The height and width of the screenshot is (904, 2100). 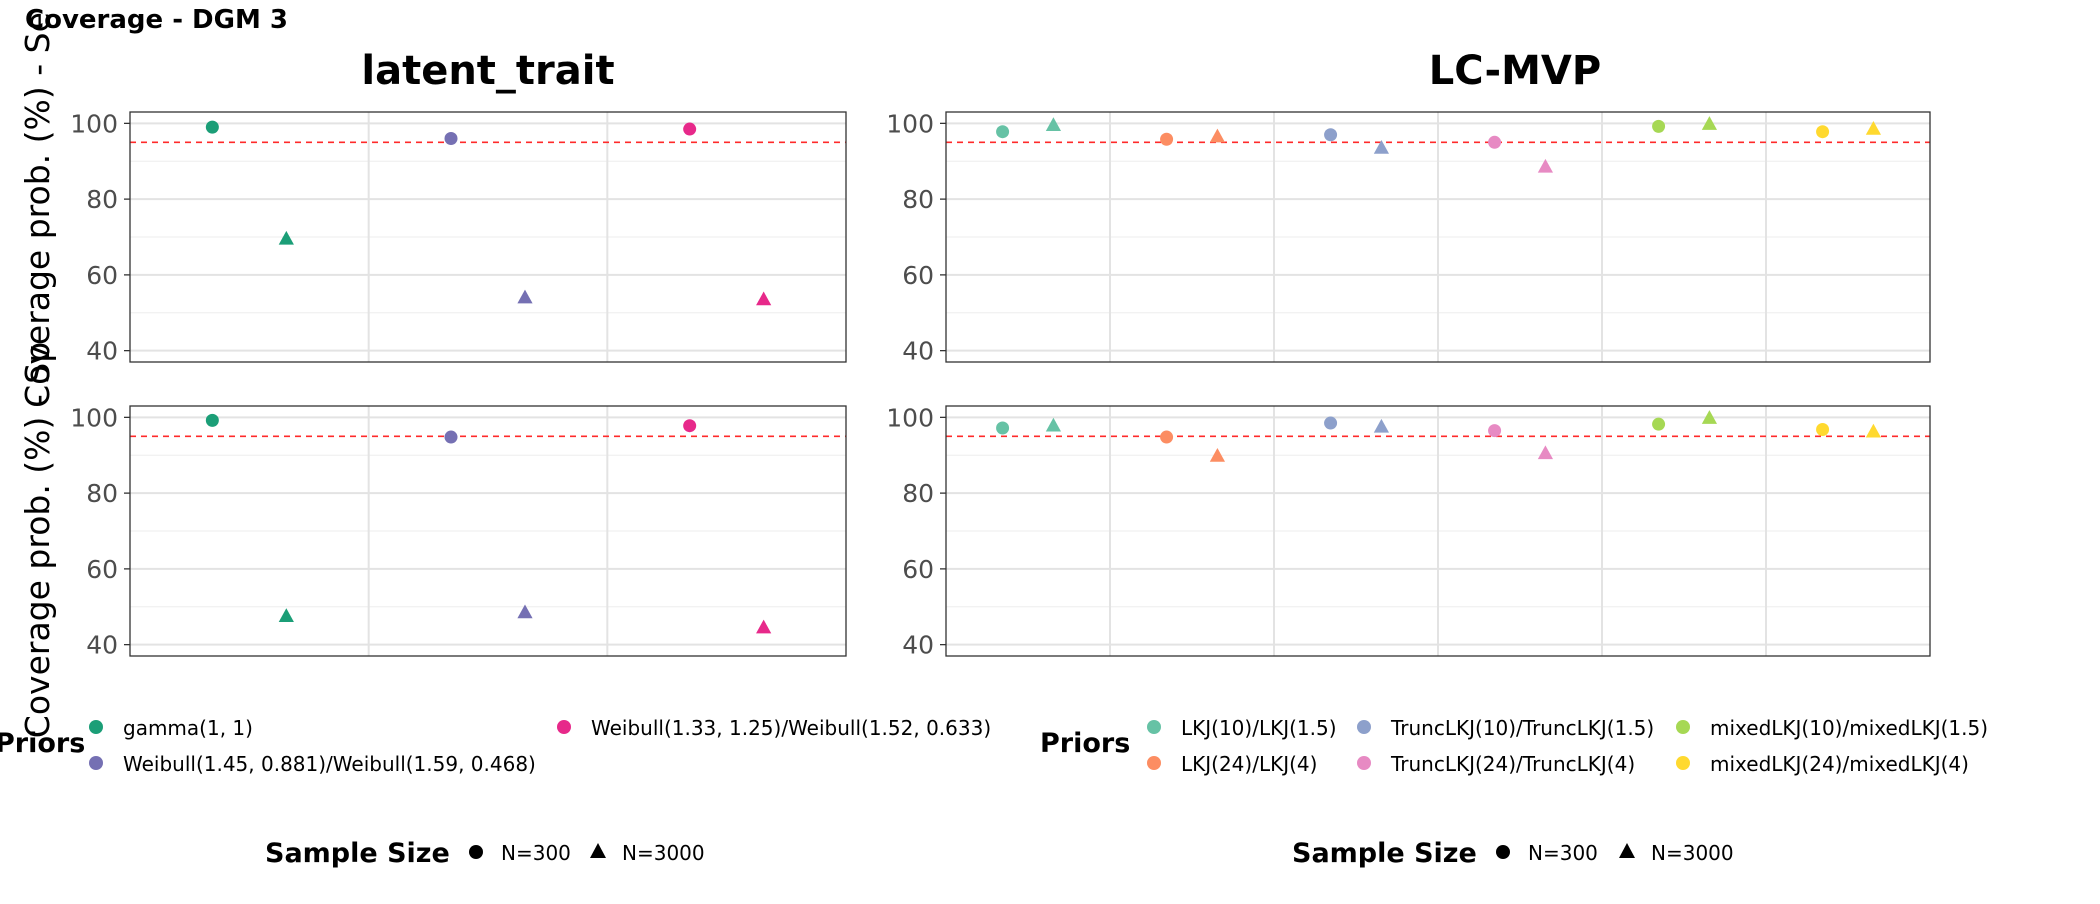 I want to click on y-tick-label-lc-mvp-sp-80: 80, so click(x=918, y=493).